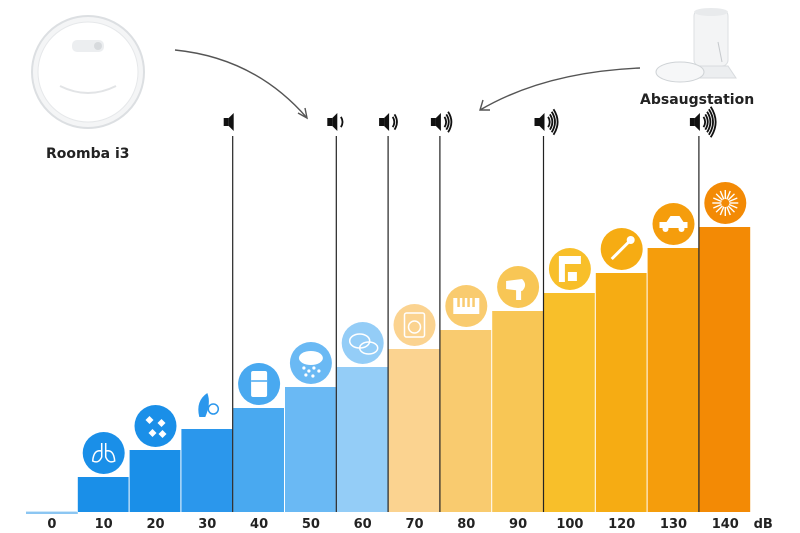 Image resolution: width=800 pixels, height=533 pixels. What do you see at coordinates (155, 426) in the screenshot?
I see `leaves-icon` at bounding box center [155, 426].